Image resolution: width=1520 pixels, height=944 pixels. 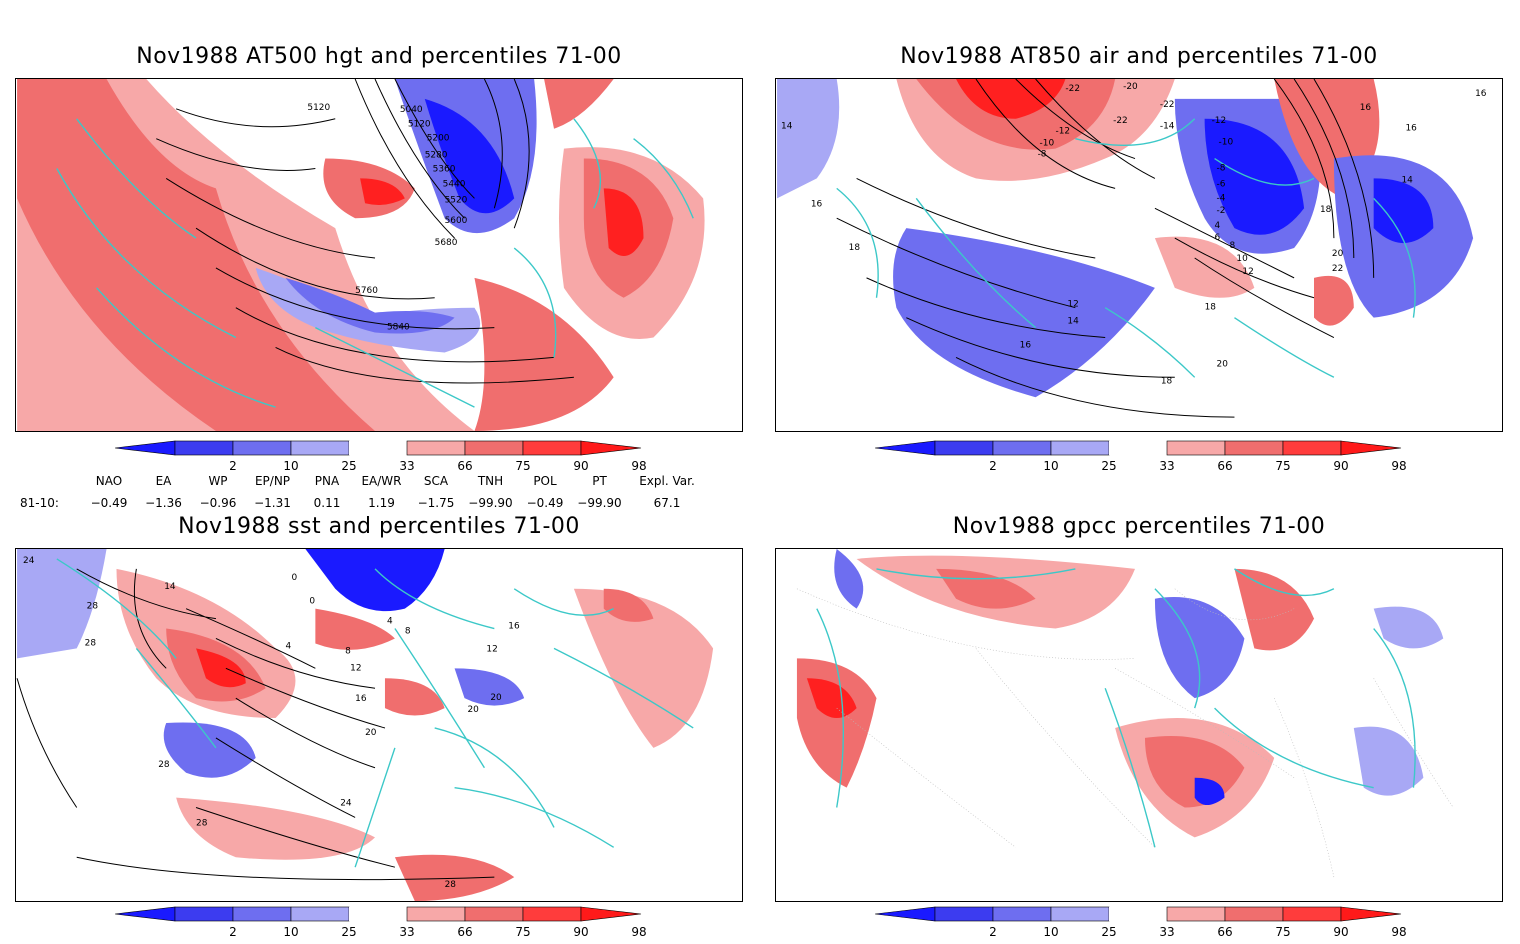 I want to click on index-header: NAO, so click(x=109, y=481).